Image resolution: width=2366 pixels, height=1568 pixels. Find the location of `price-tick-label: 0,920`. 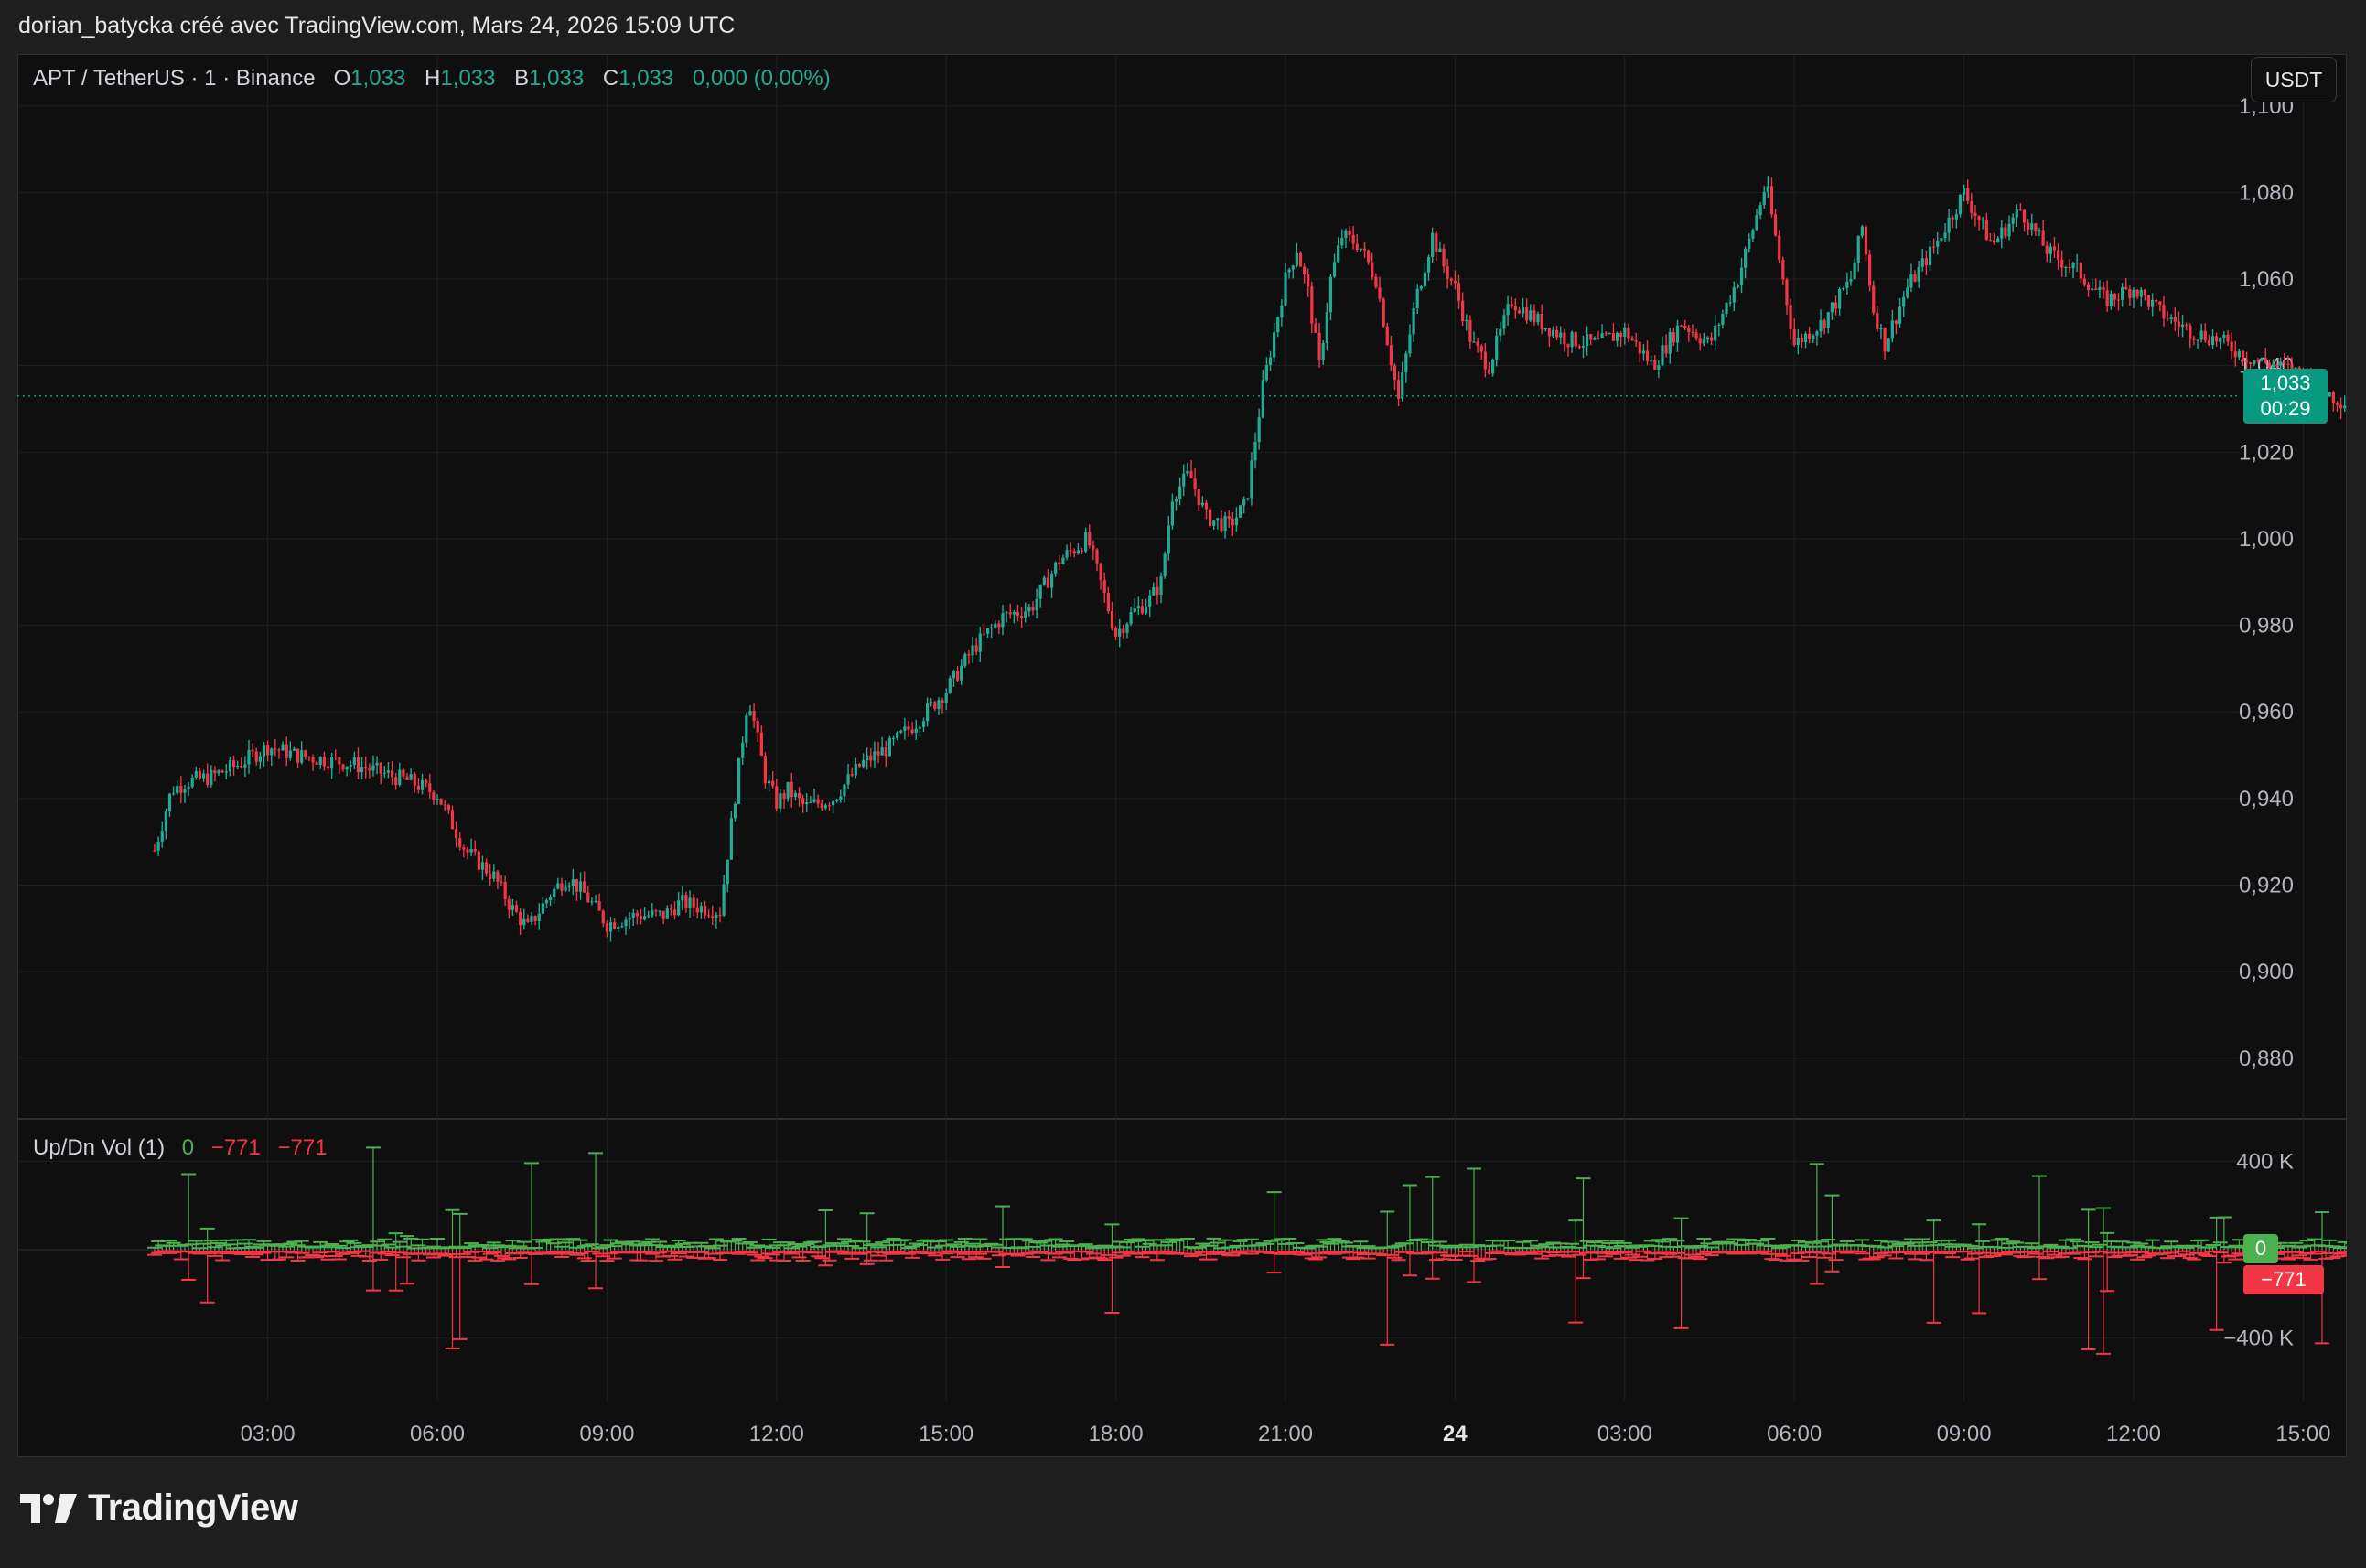

price-tick-label: 0,920 is located at coordinates (2267, 885).